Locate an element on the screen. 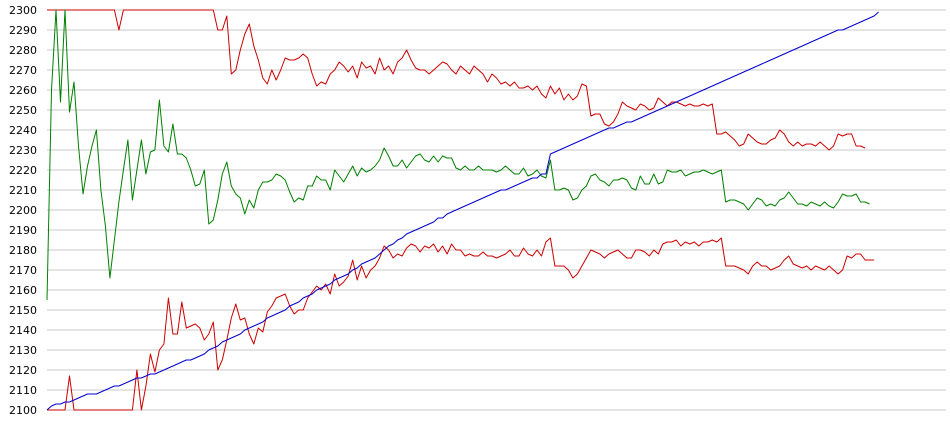 This screenshot has height=435, width=950. y-tick-label: 2130 is located at coordinates (23, 350).